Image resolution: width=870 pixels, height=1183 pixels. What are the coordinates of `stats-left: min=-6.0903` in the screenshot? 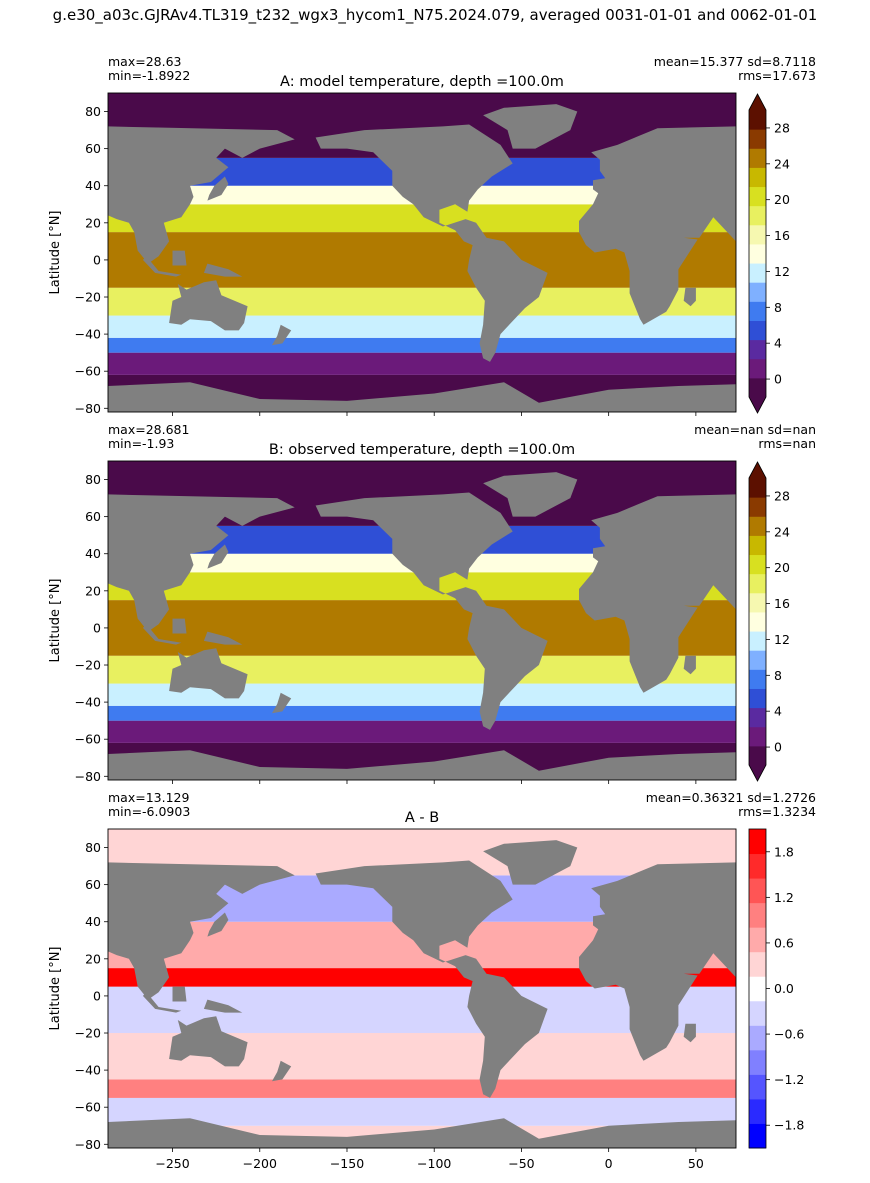 It's located at (149, 811).